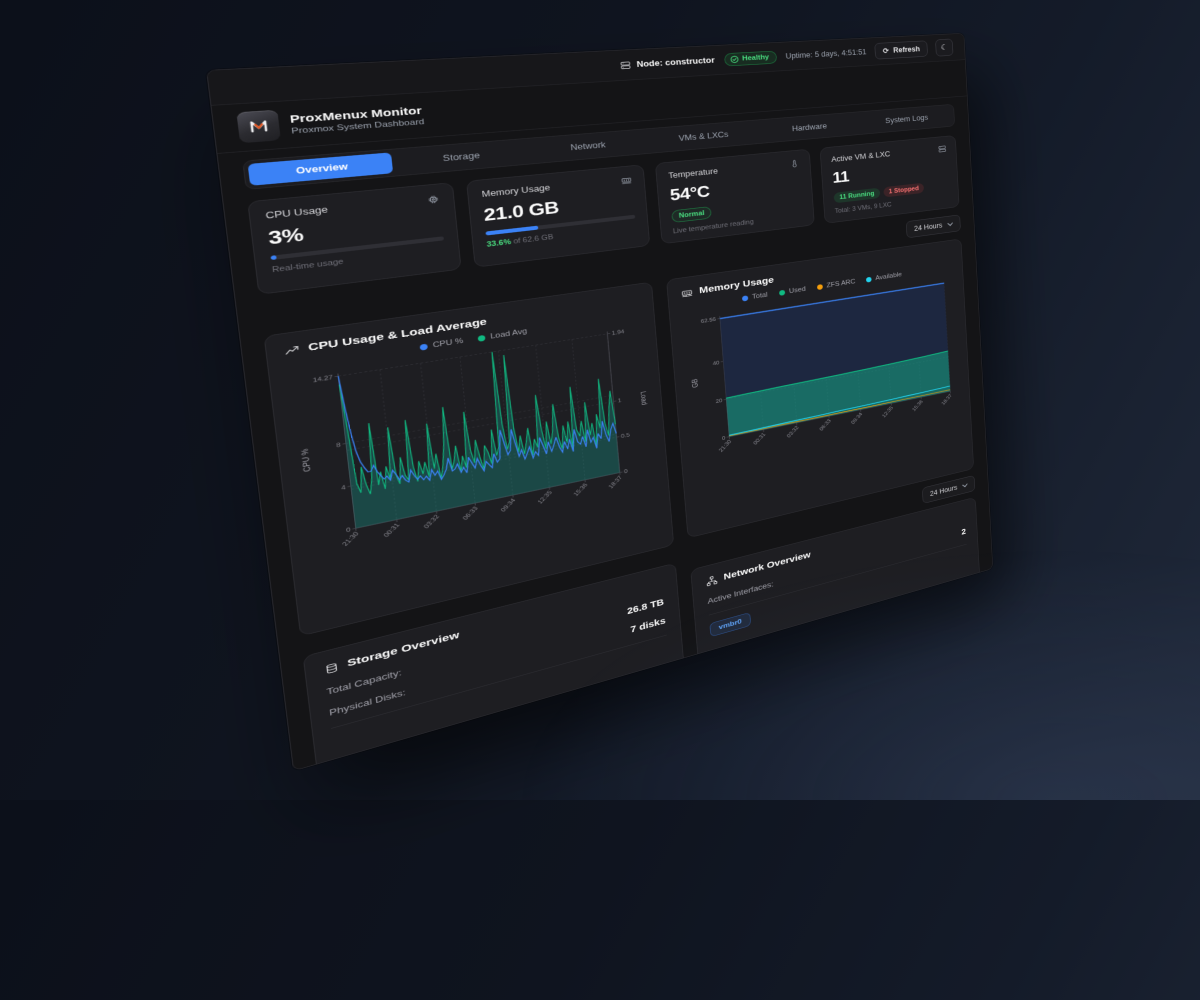 The image size is (1200, 1000). I want to click on memory-icon, so click(626, 180).